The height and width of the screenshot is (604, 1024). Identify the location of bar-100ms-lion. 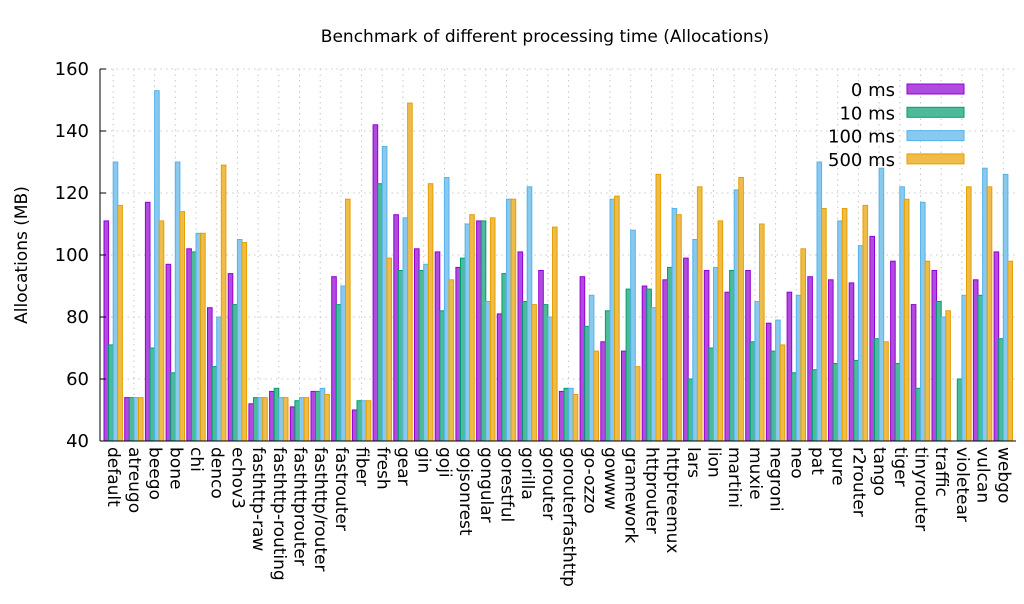
(716, 354).